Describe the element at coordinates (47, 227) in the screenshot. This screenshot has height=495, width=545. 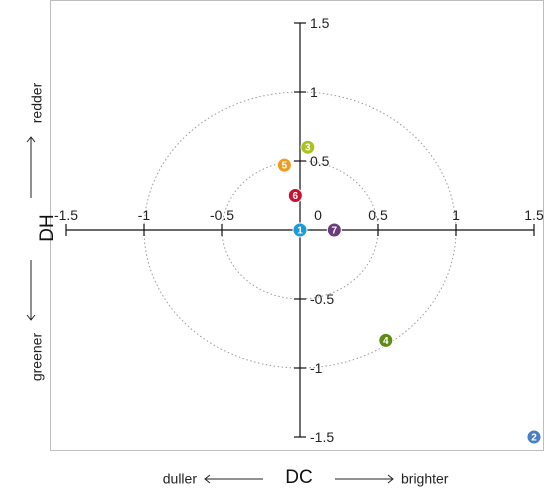
I see `y-axis-title: DH` at that location.